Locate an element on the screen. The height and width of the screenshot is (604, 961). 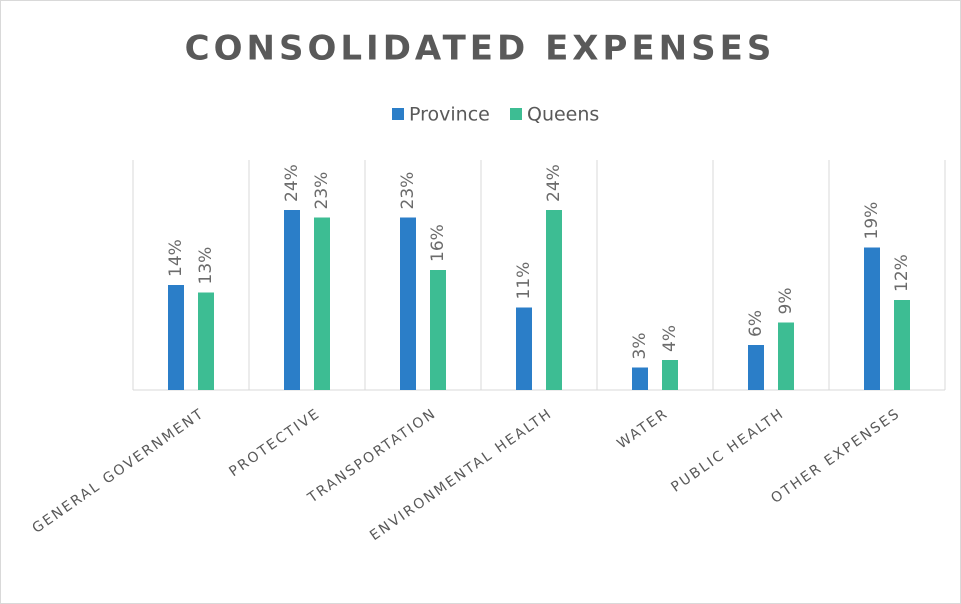
value-label: 3% is located at coordinates (640, 346).